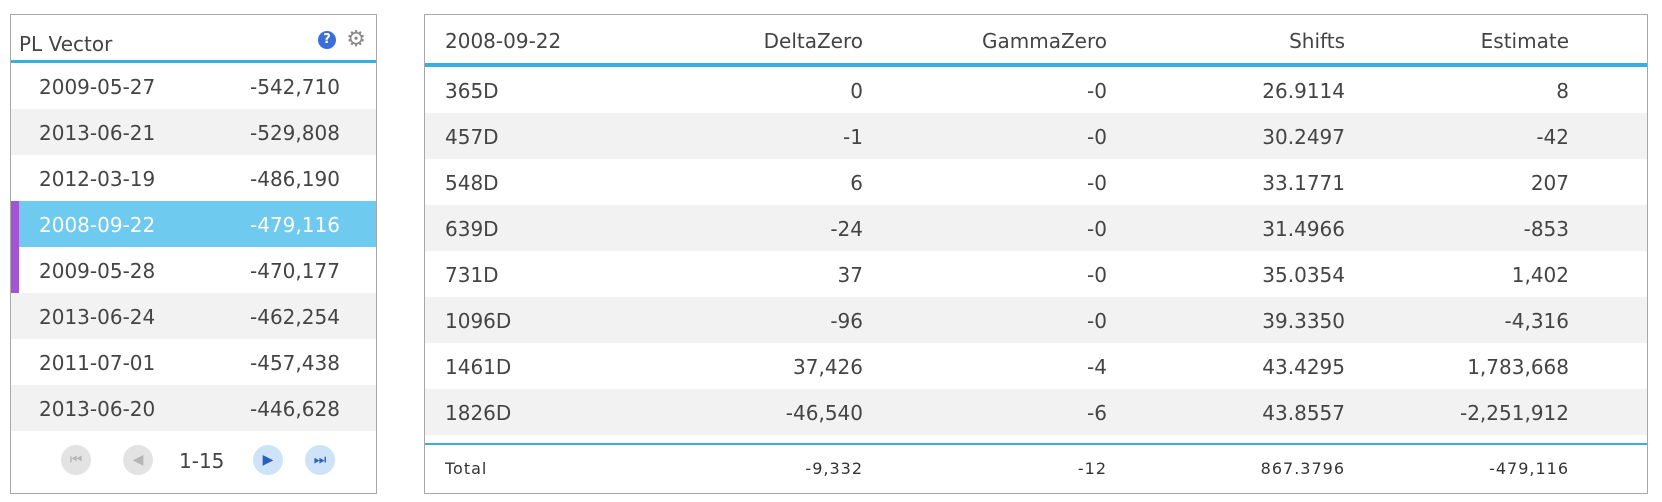 This screenshot has width=1662, height=502. Describe the element at coordinates (193, 86) in the screenshot. I see `list-item: 2009-05-27 -542,710` at that location.